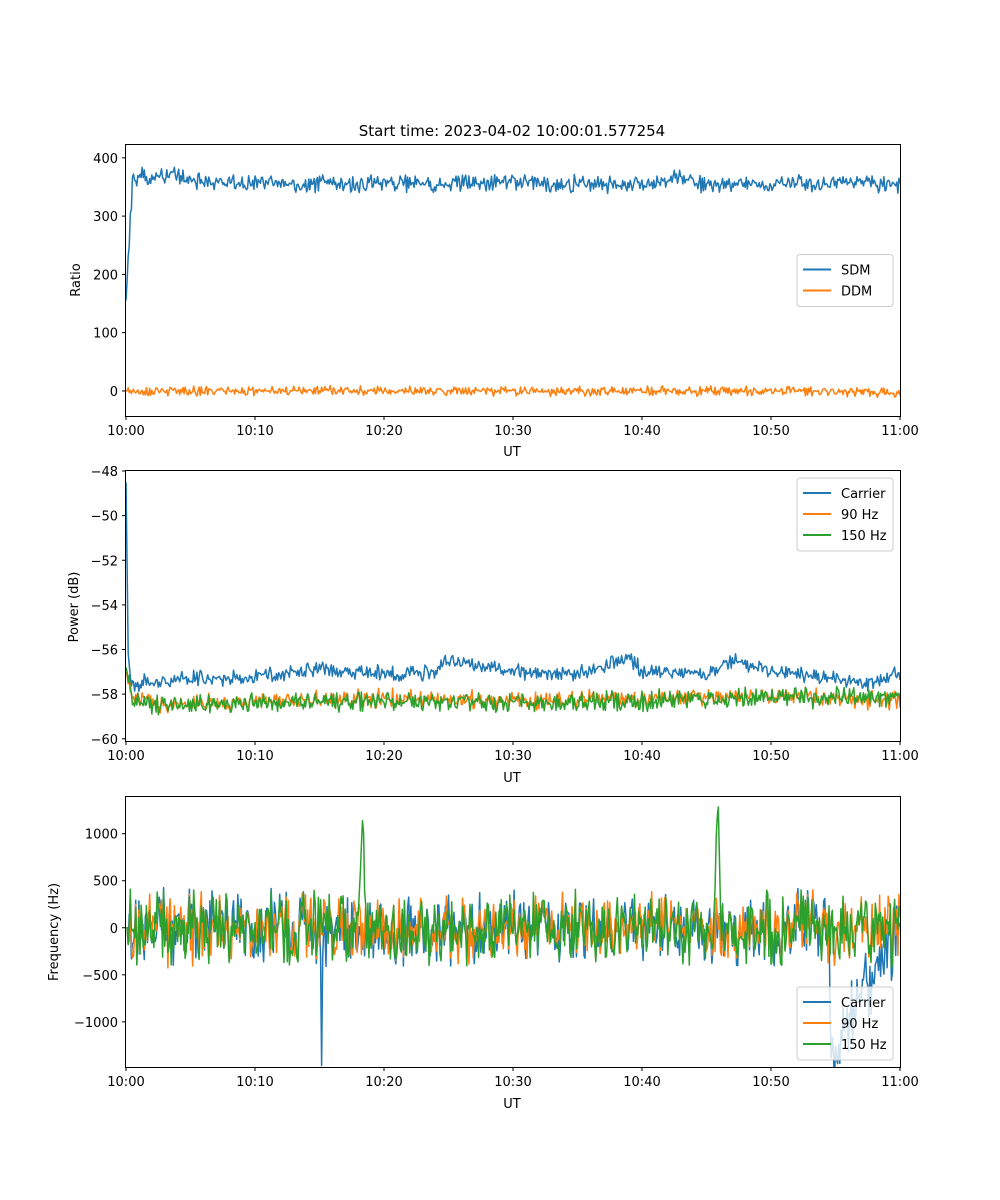  I want to click on ratio-x-ticks: 10:00 10:10 10:20 10:30 10:40 10:50 11:00, so click(513, 427).